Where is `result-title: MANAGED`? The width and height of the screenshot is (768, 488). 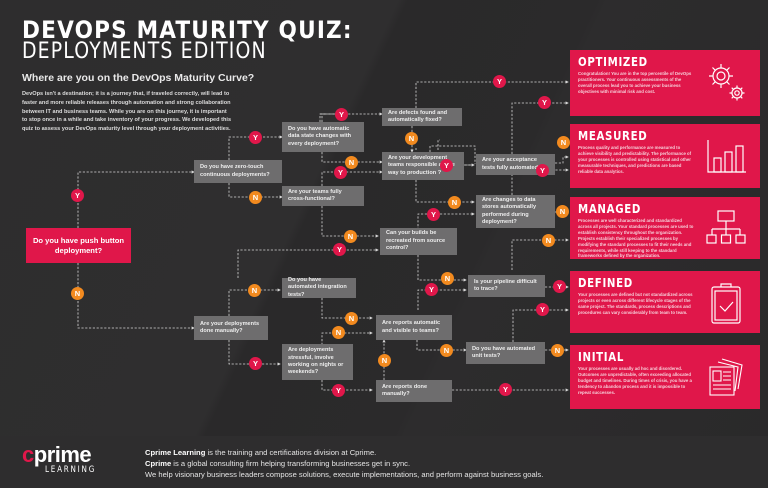
result-title: MANAGED is located at coordinates (610, 209).